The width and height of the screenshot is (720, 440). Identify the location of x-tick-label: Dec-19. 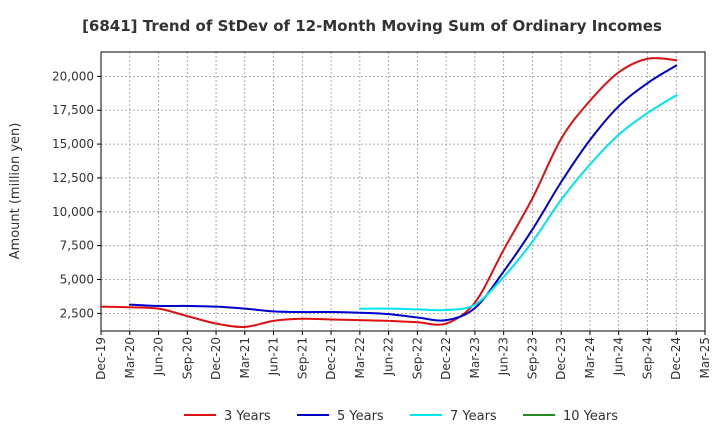
(101, 358).